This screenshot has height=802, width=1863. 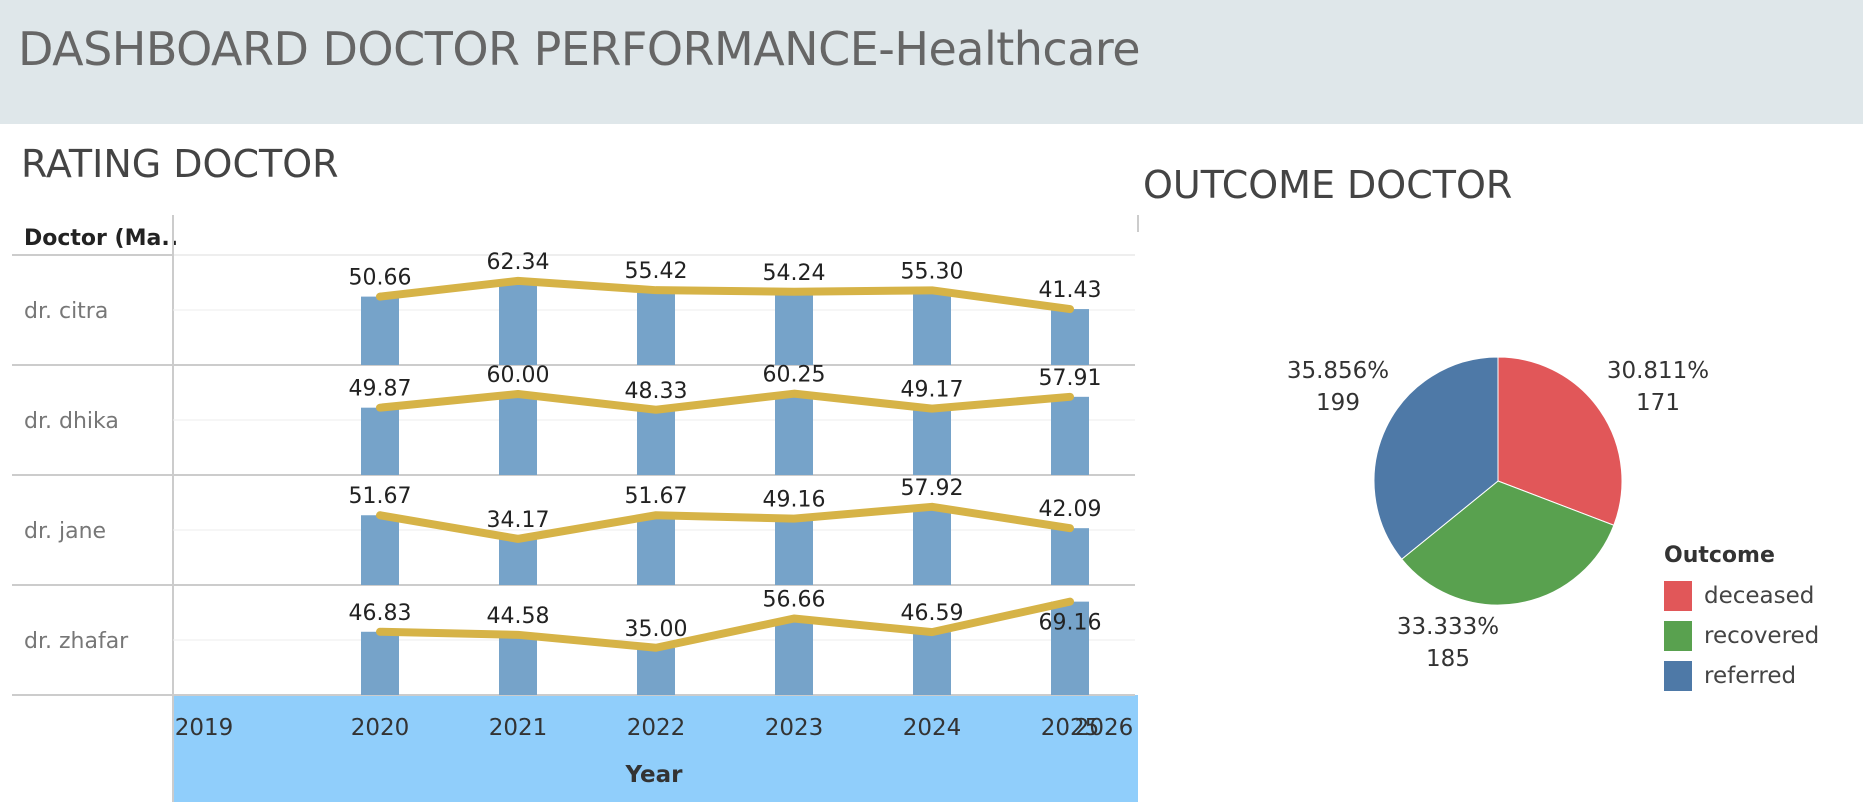 What do you see at coordinates (1070, 290) in the screenshot?
I see `data-label: 41.43` at bounding box center [1070, 290].